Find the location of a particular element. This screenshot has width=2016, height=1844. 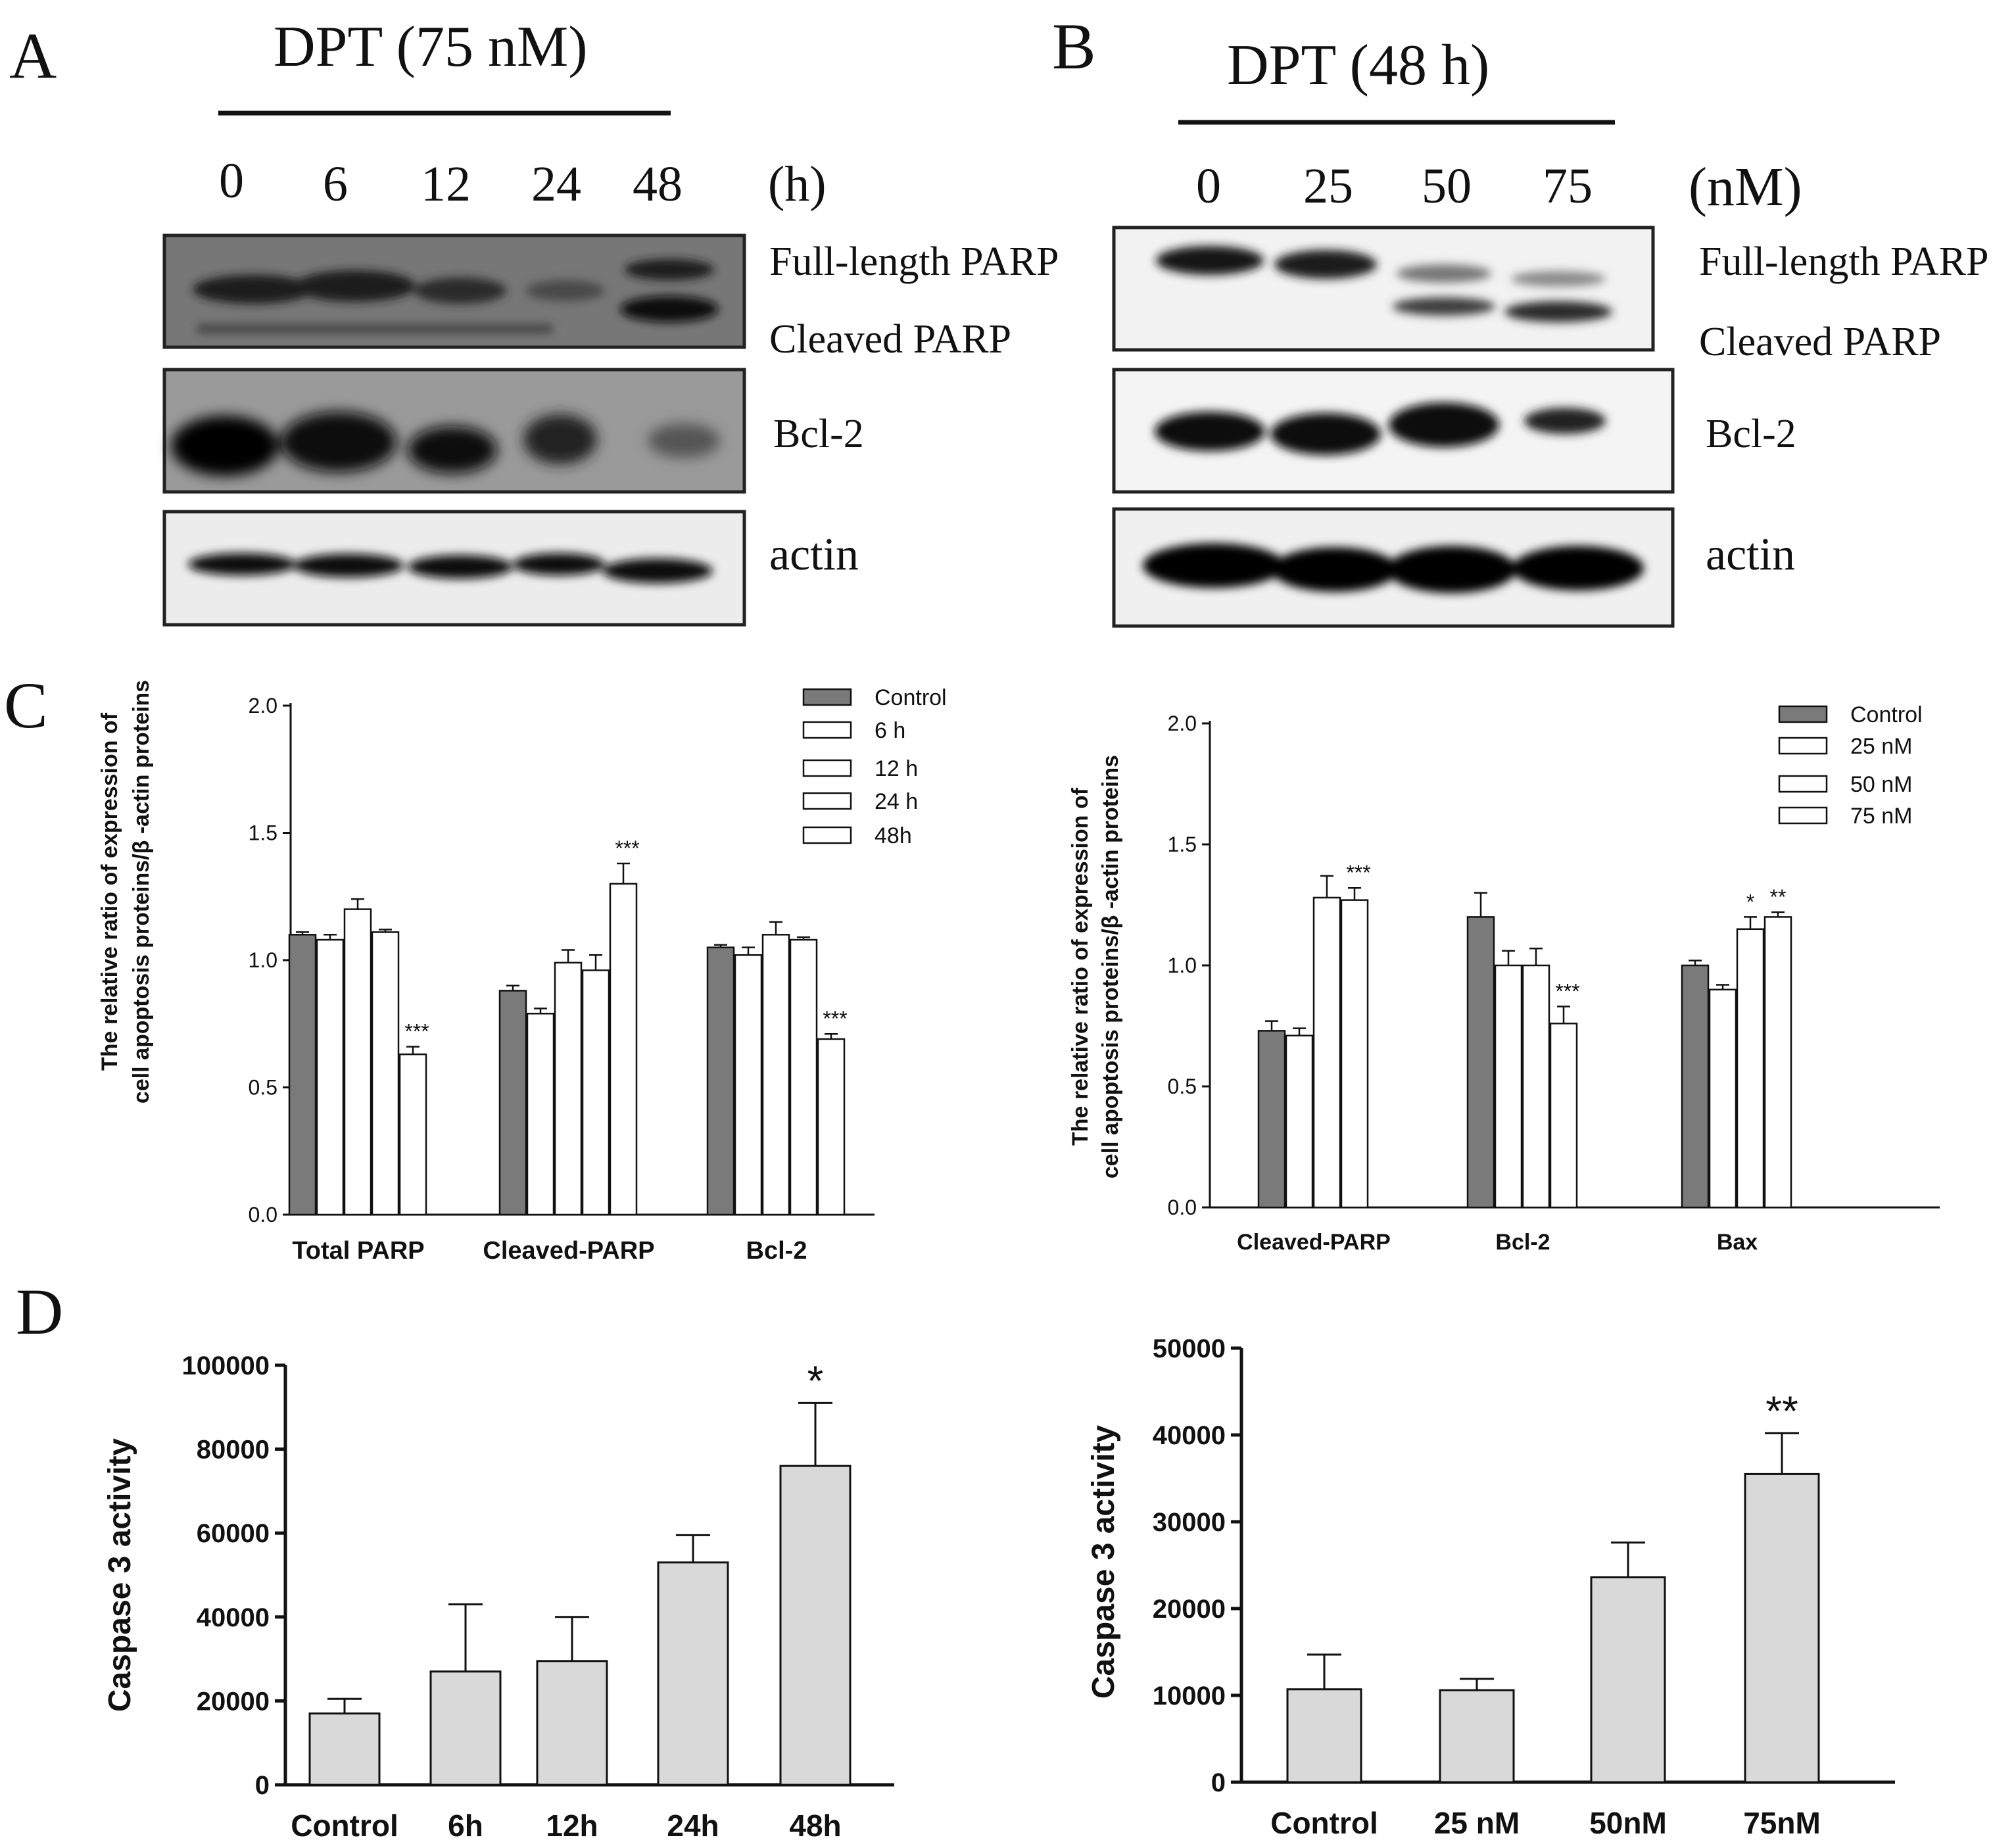

panel-a-treatment: DPT (75 nM) is located at coordinates (431, 47).